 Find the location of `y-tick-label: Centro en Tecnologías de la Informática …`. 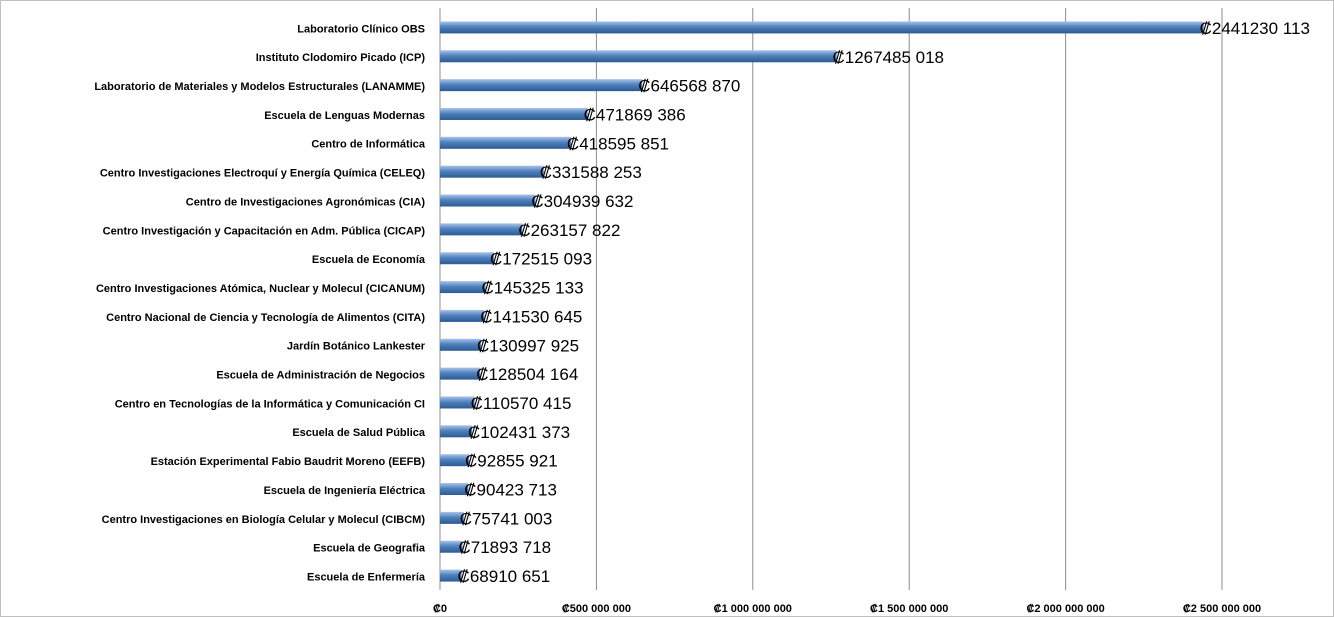

y-tick-label: Centro en Tecnologías de la Informática … is located at coordinates (270, 404).